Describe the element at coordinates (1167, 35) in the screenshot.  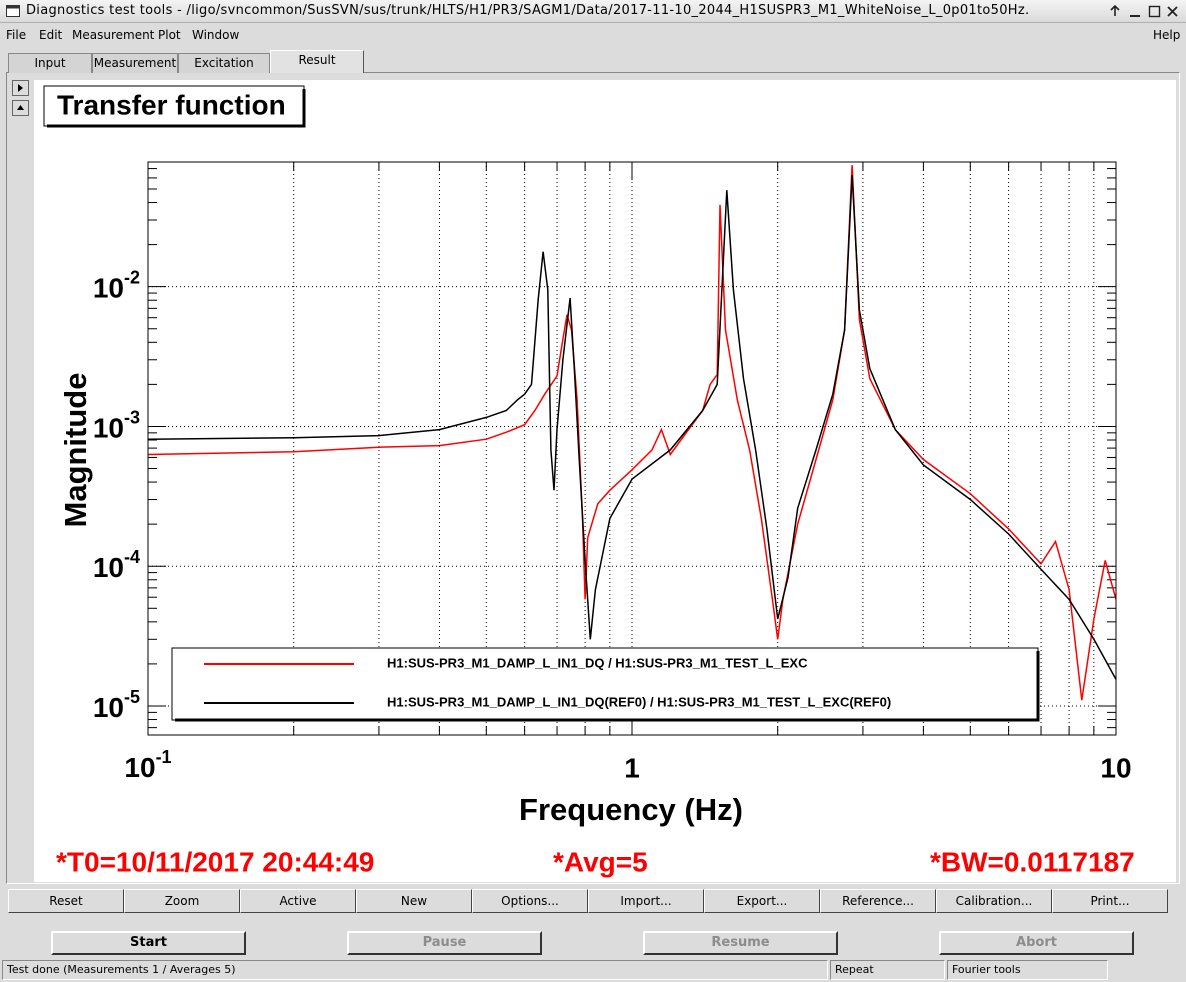
I see `menu-item: Help` at that location.